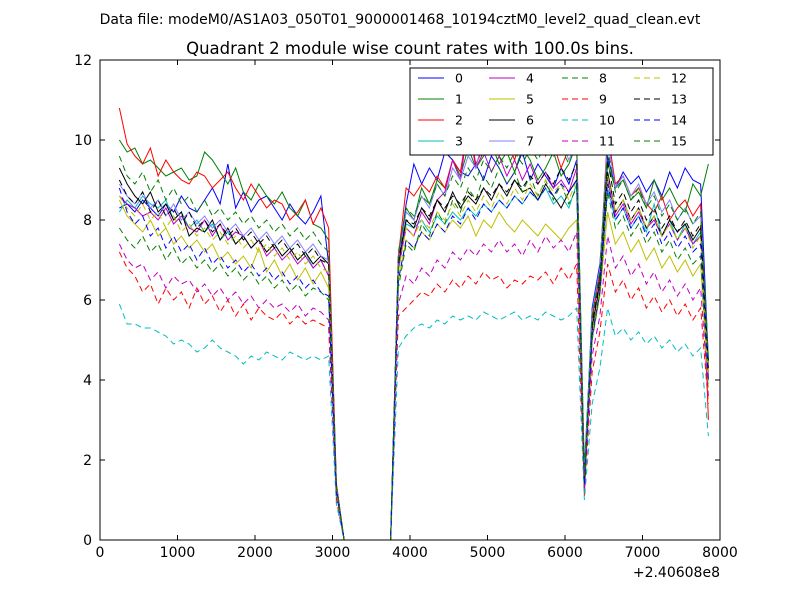  Describe the element at coordinates (679, 141) in the screenshot. I see `legend-label-15: 15` at that location.